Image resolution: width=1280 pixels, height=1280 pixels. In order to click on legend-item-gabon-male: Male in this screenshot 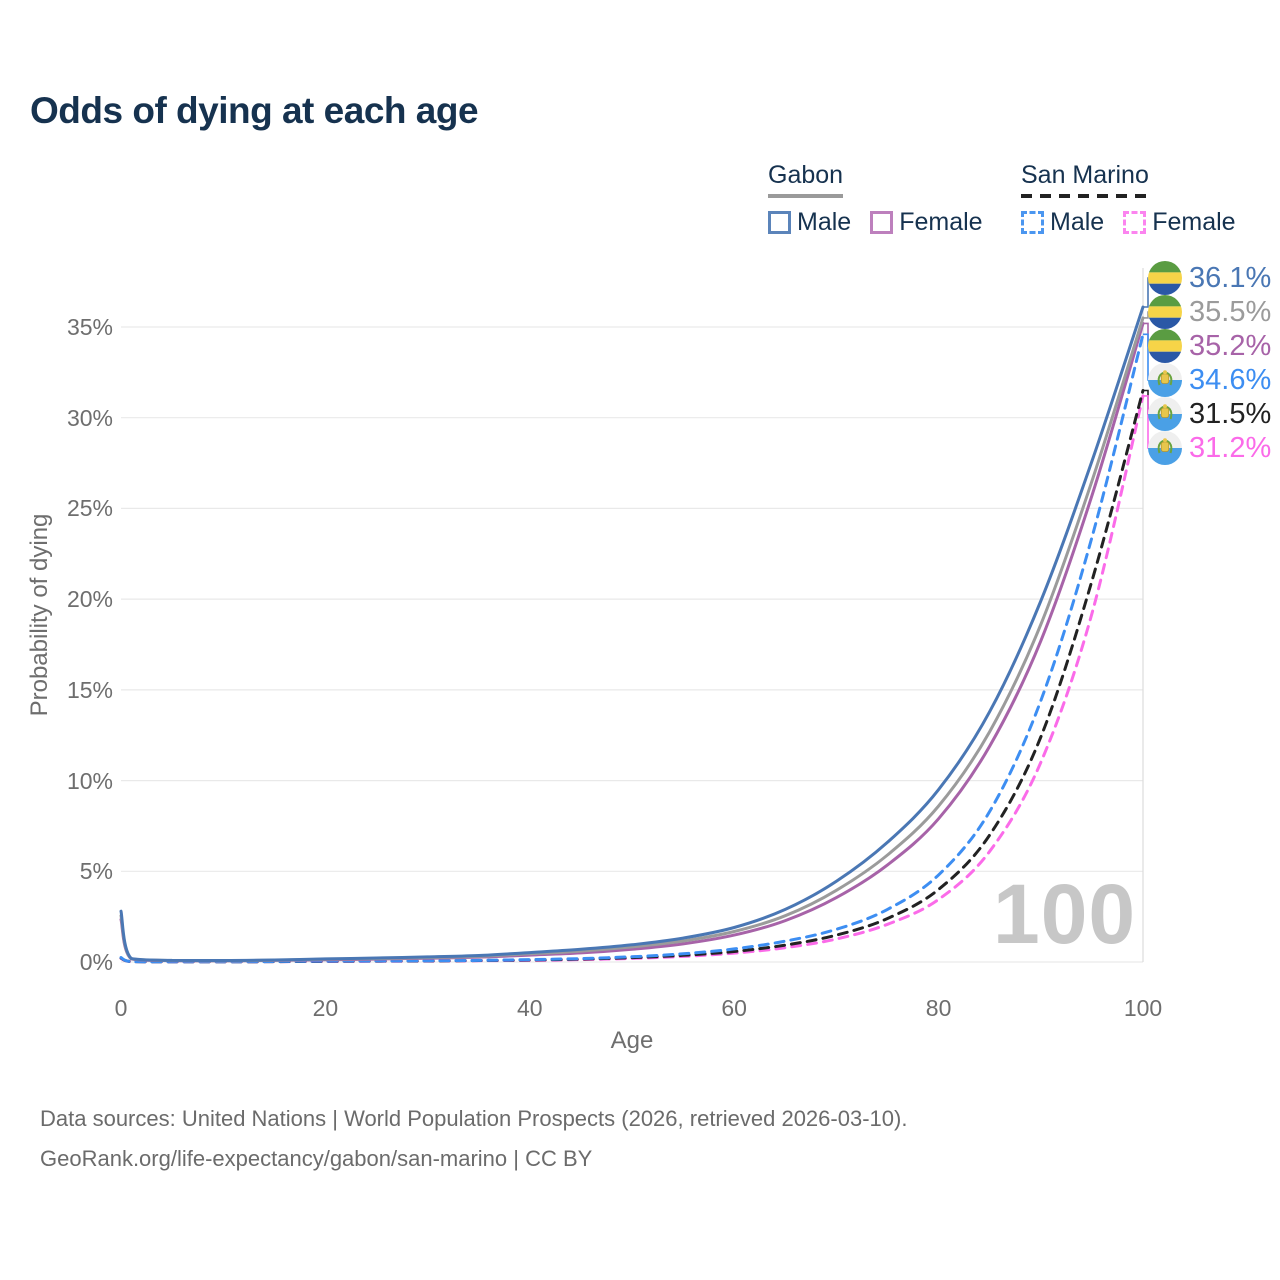, I will do `click(809, 222)`.